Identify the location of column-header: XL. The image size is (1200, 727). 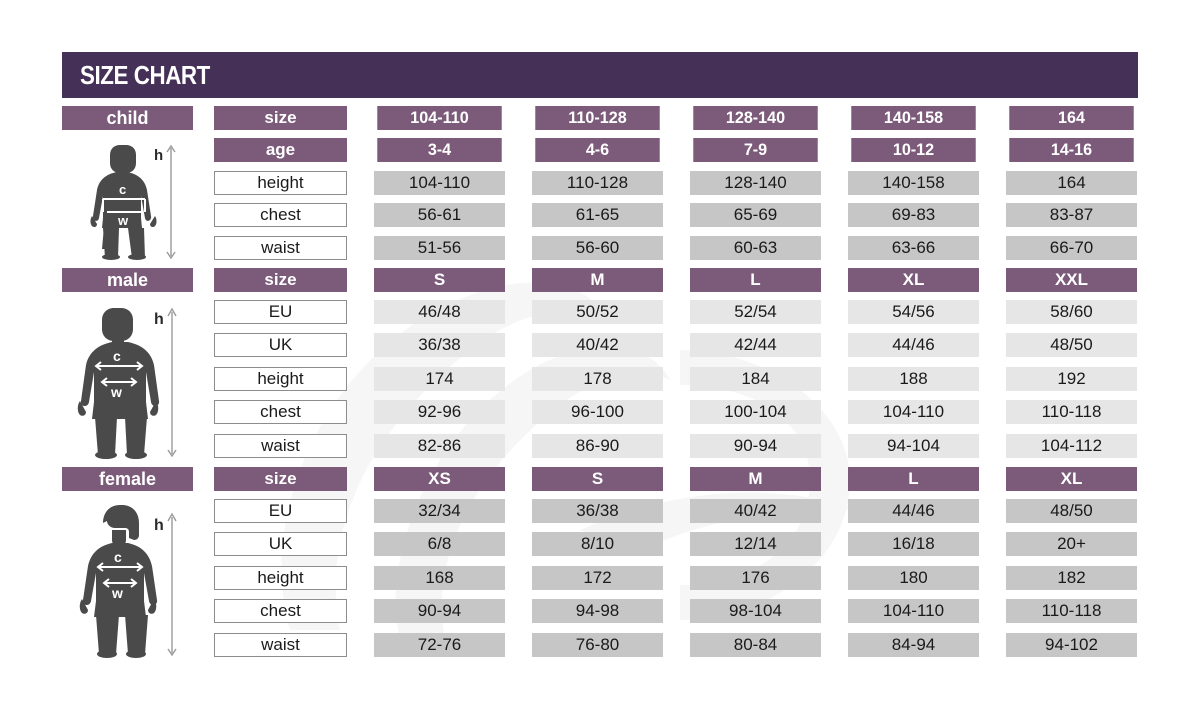
(913, 280).